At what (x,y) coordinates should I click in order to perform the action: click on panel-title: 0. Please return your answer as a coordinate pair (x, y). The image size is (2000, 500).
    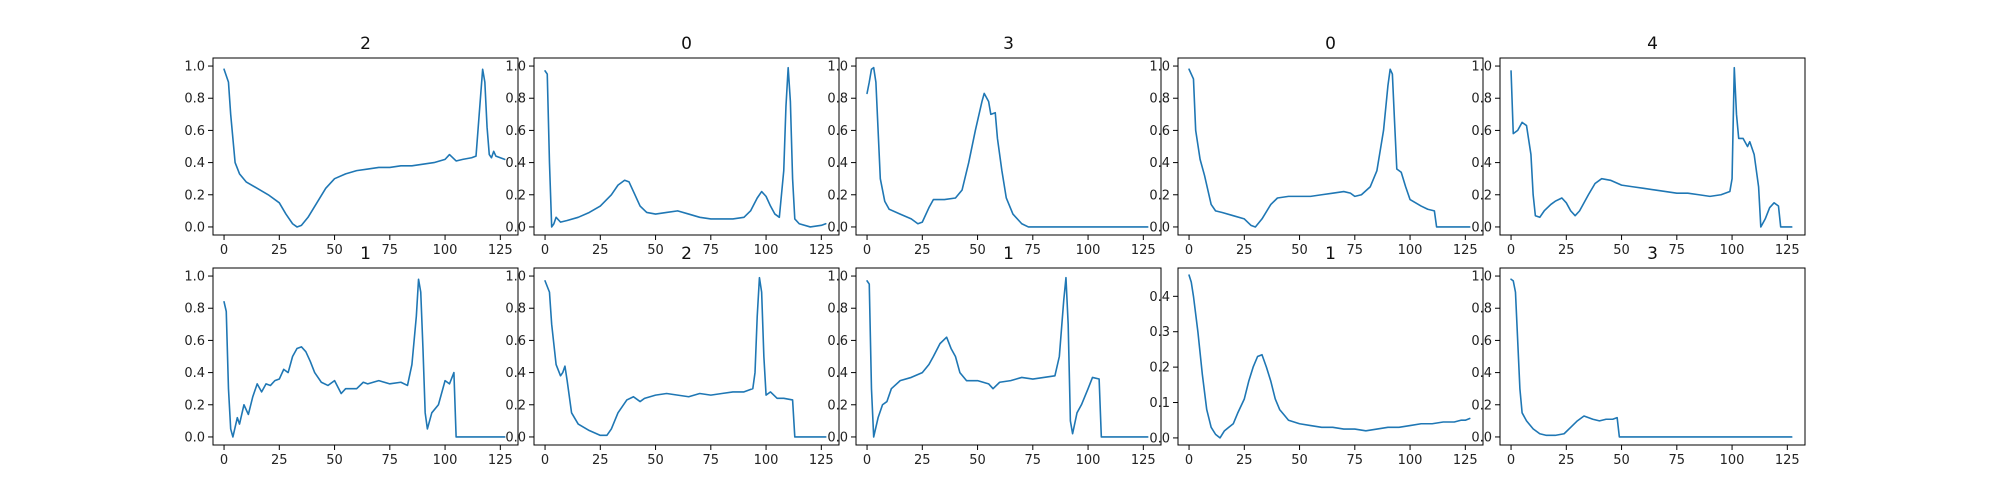
    Looking at the image, I should click on (686, 44).